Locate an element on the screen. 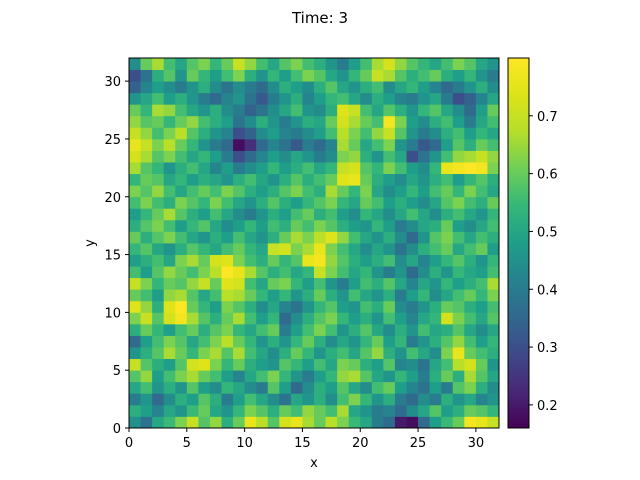  x-tick-label: 25 is located at coordinates (418, 443).